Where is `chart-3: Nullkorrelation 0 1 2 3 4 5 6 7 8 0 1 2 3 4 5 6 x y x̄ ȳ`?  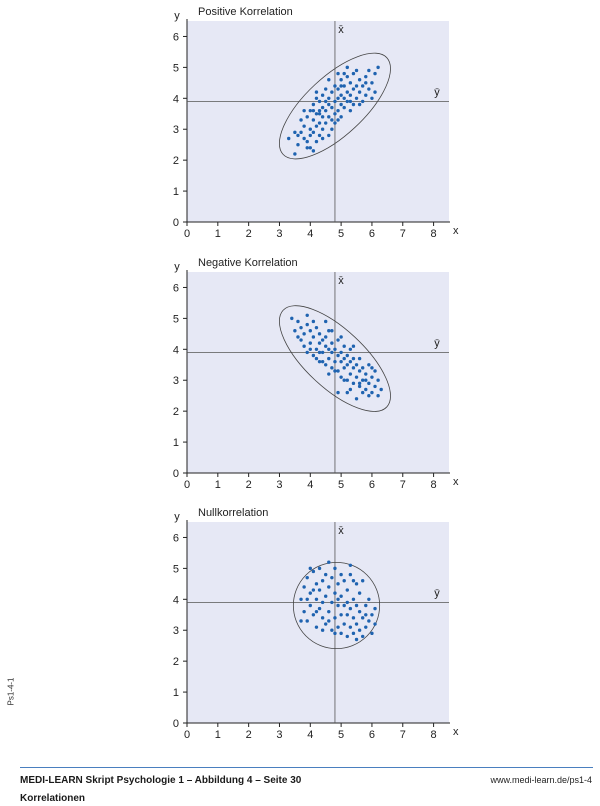 chart-3: Nullkorrelation 0 1 2 3 4 5 6 7 8 0 1 2 3 4 5 6 x y x̄ ȳ is located at coordinates (316, 624).